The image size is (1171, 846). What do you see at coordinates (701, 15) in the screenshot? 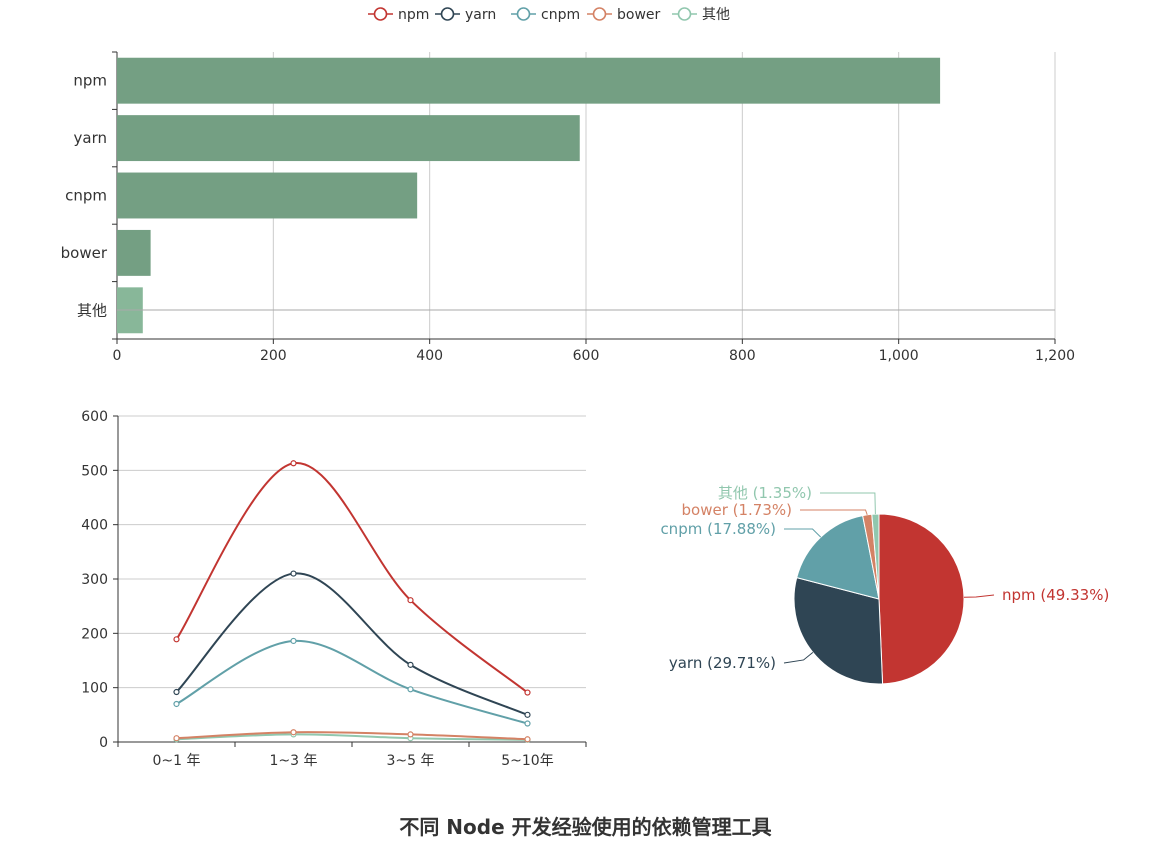
I see `legend-item-4: 其他` at bounding box center [701, 15].